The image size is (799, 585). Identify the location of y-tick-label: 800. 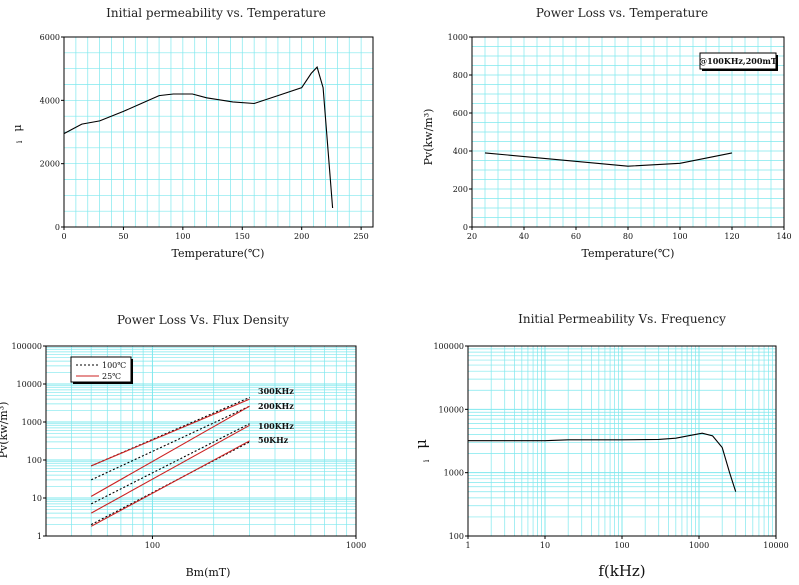
(460, 75).